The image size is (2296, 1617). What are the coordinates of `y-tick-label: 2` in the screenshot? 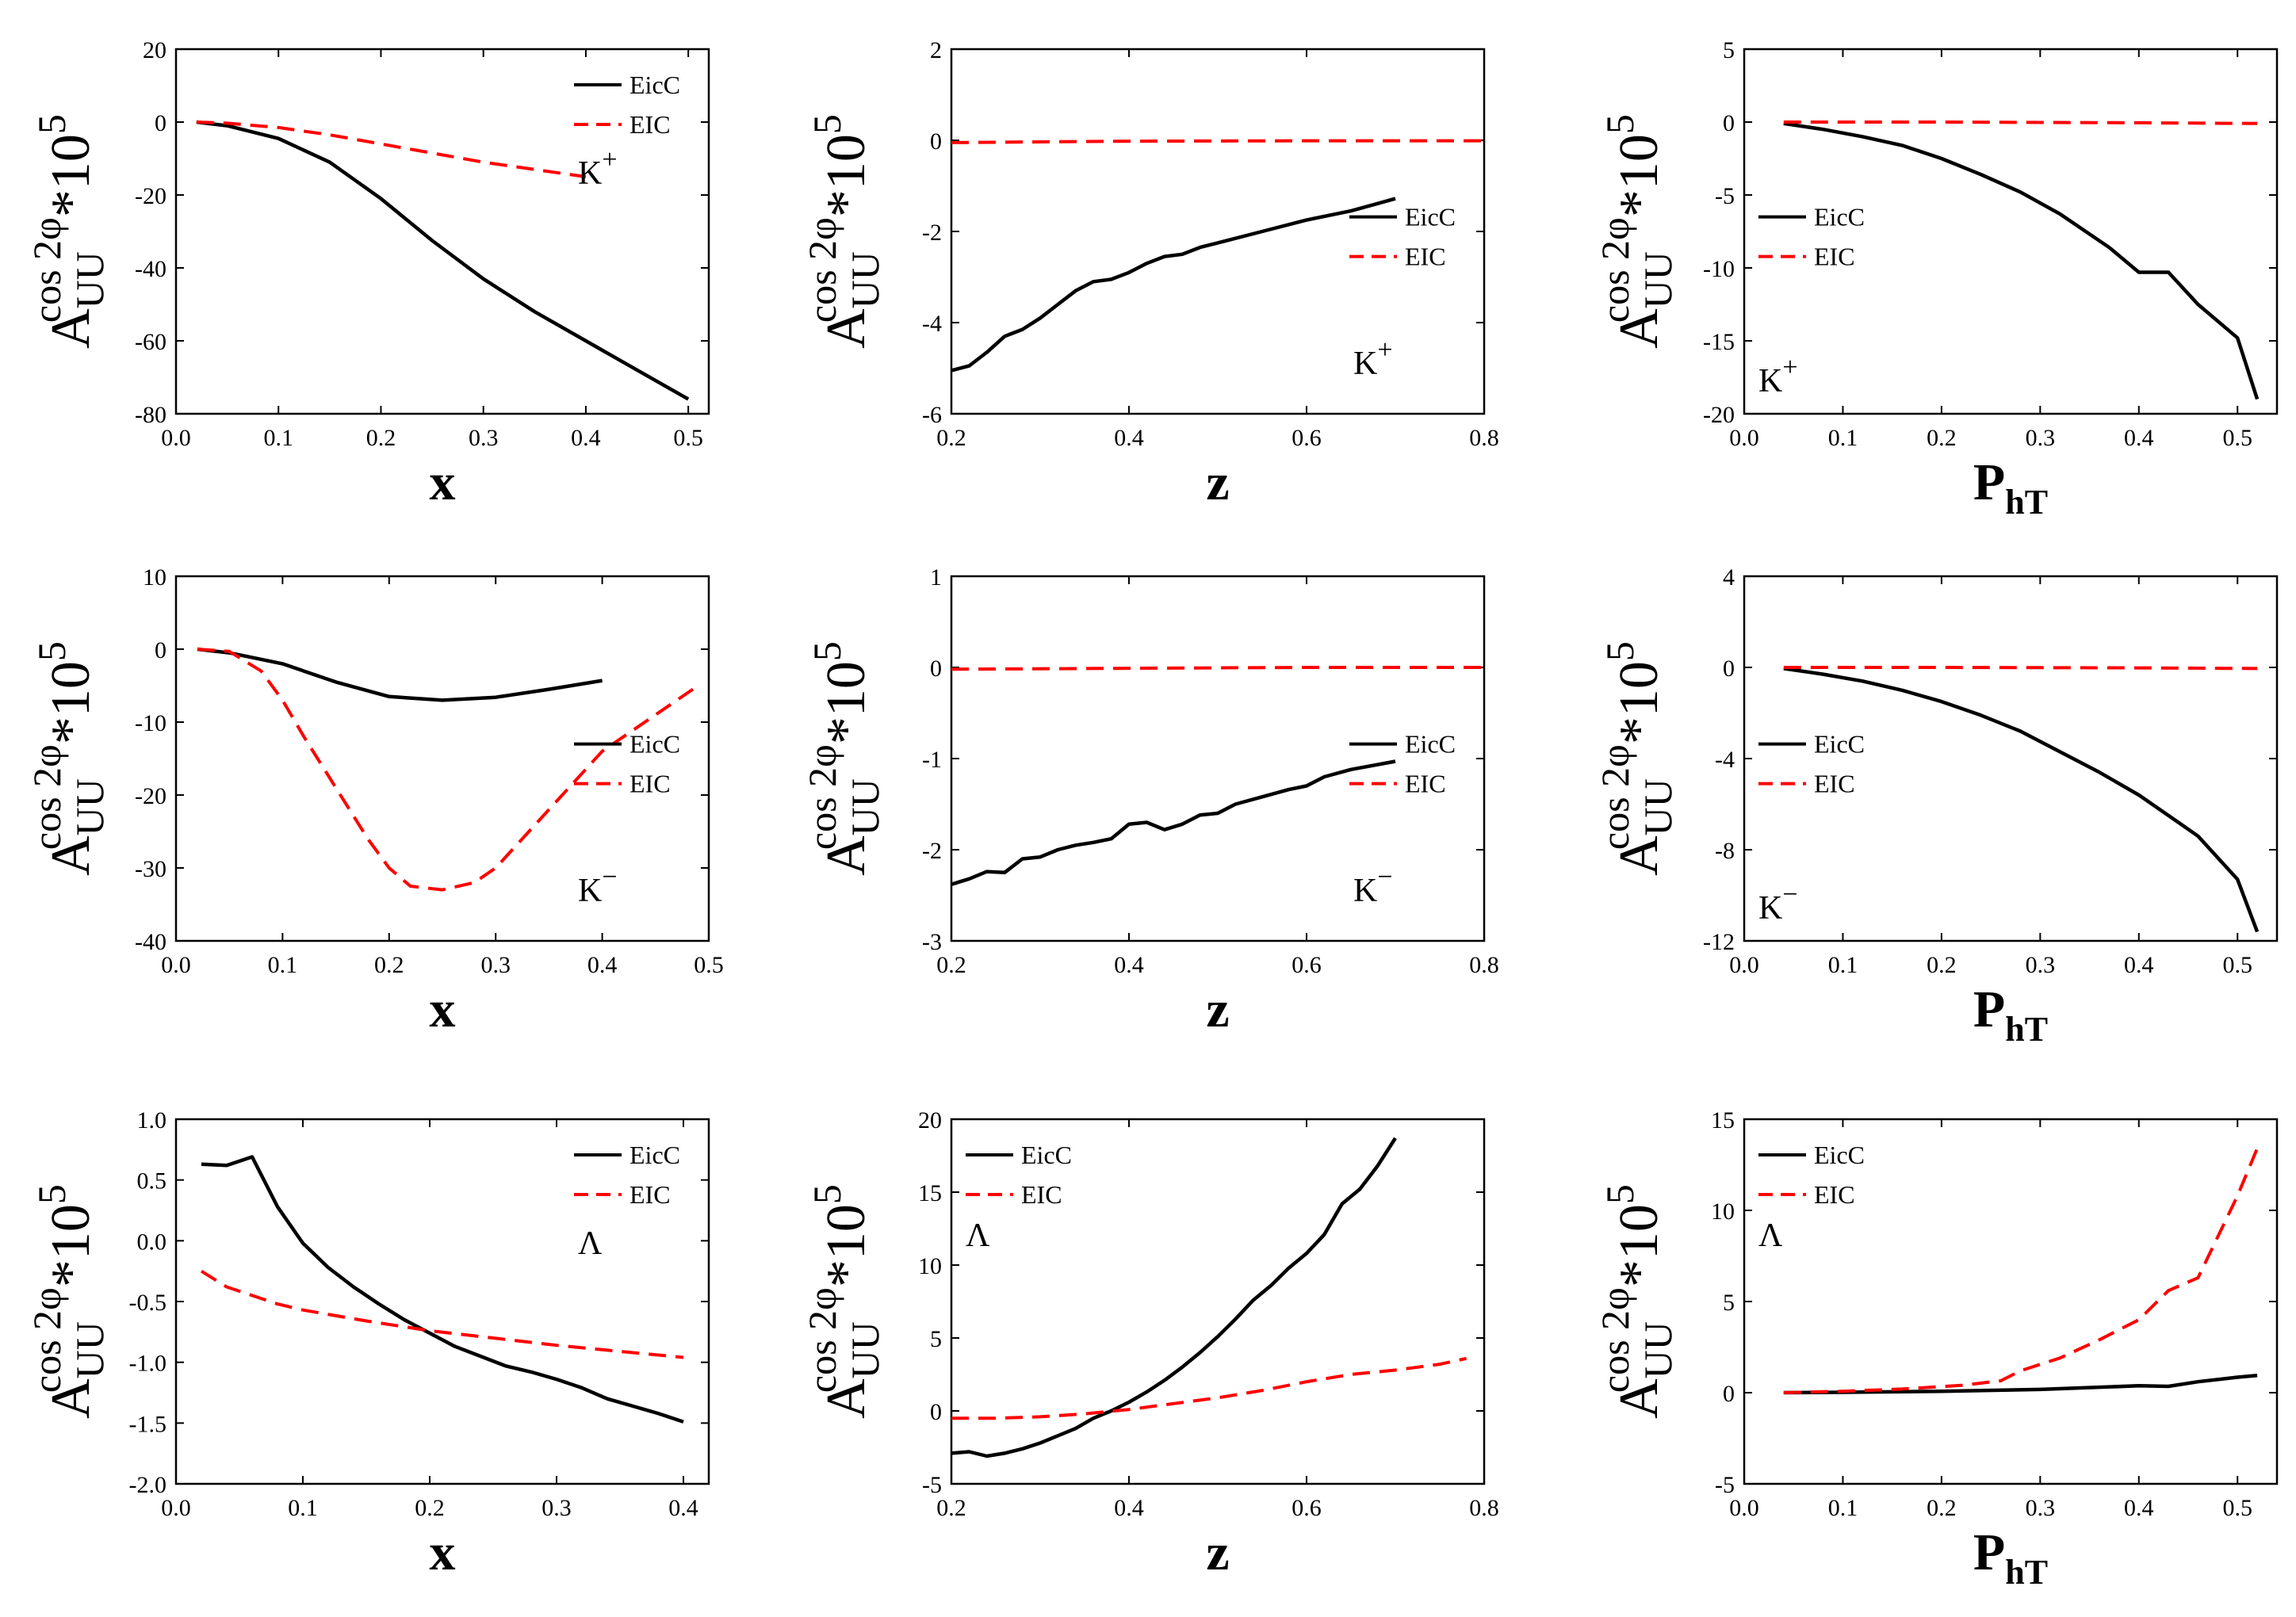 It's located at (936, 50).